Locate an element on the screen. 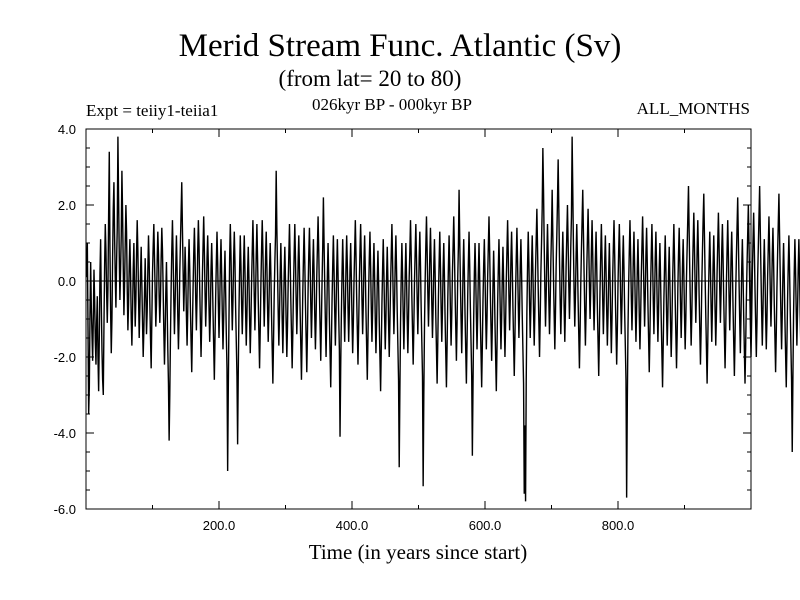  y-tick-label: 2.0 is located at coordinates (67, 205).